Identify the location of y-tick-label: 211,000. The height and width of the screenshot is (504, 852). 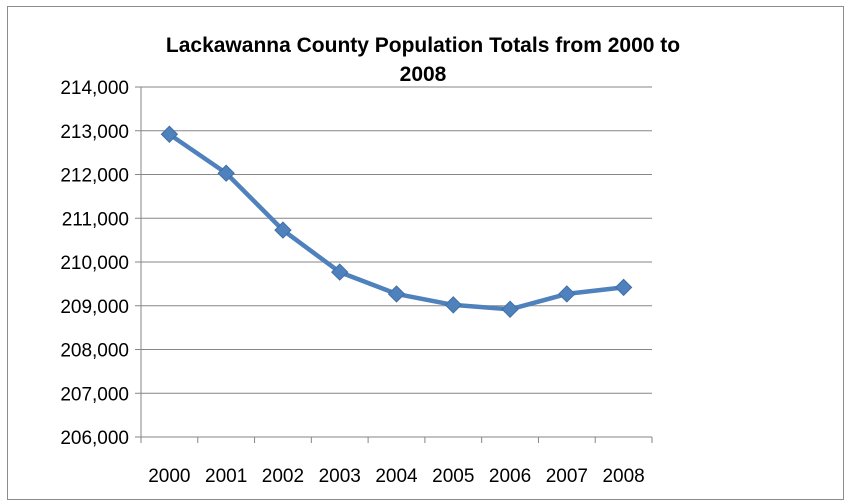
(95, 219).